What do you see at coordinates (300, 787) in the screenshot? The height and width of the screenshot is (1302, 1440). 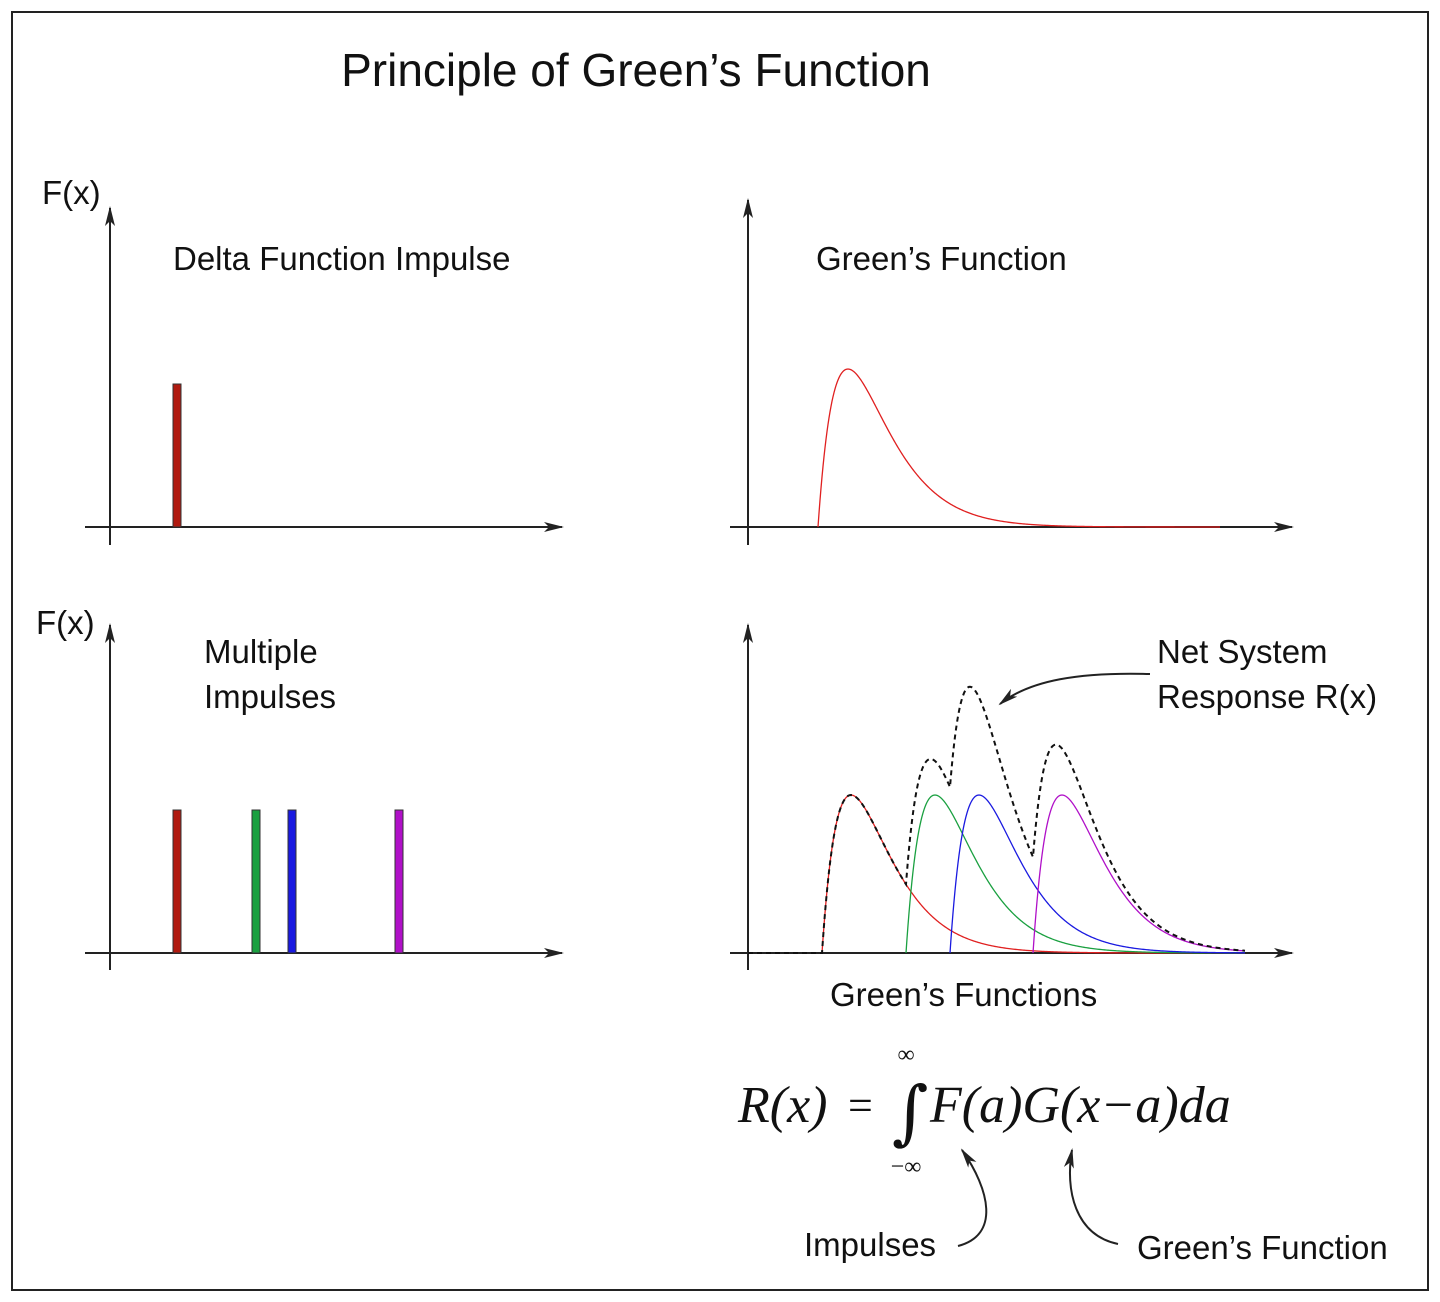 I see `panel-multiple: F(x) Multiple Impulses` at bounding box center [300, 787].